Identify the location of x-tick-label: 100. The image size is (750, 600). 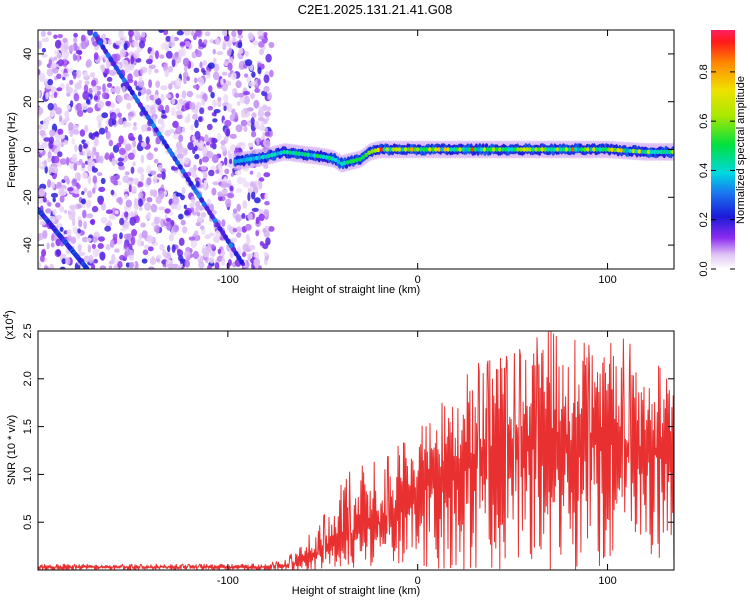
(607, 280).